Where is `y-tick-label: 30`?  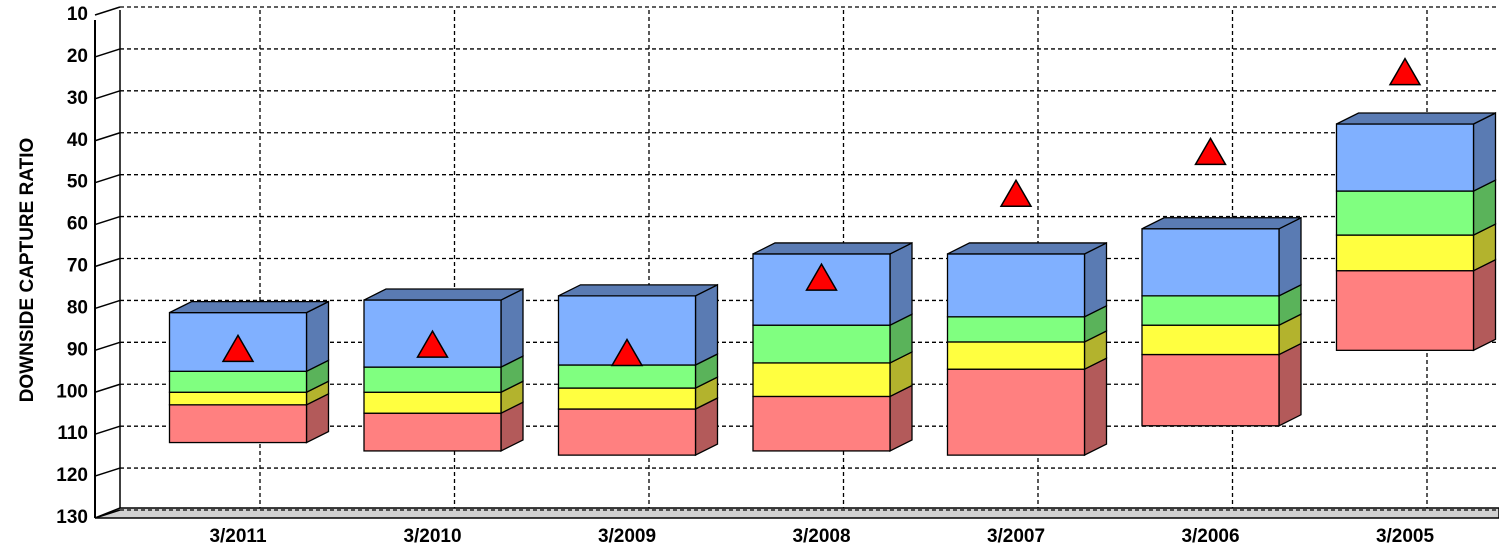 y-tick-label: 30 is located at coordinates (77, 98).